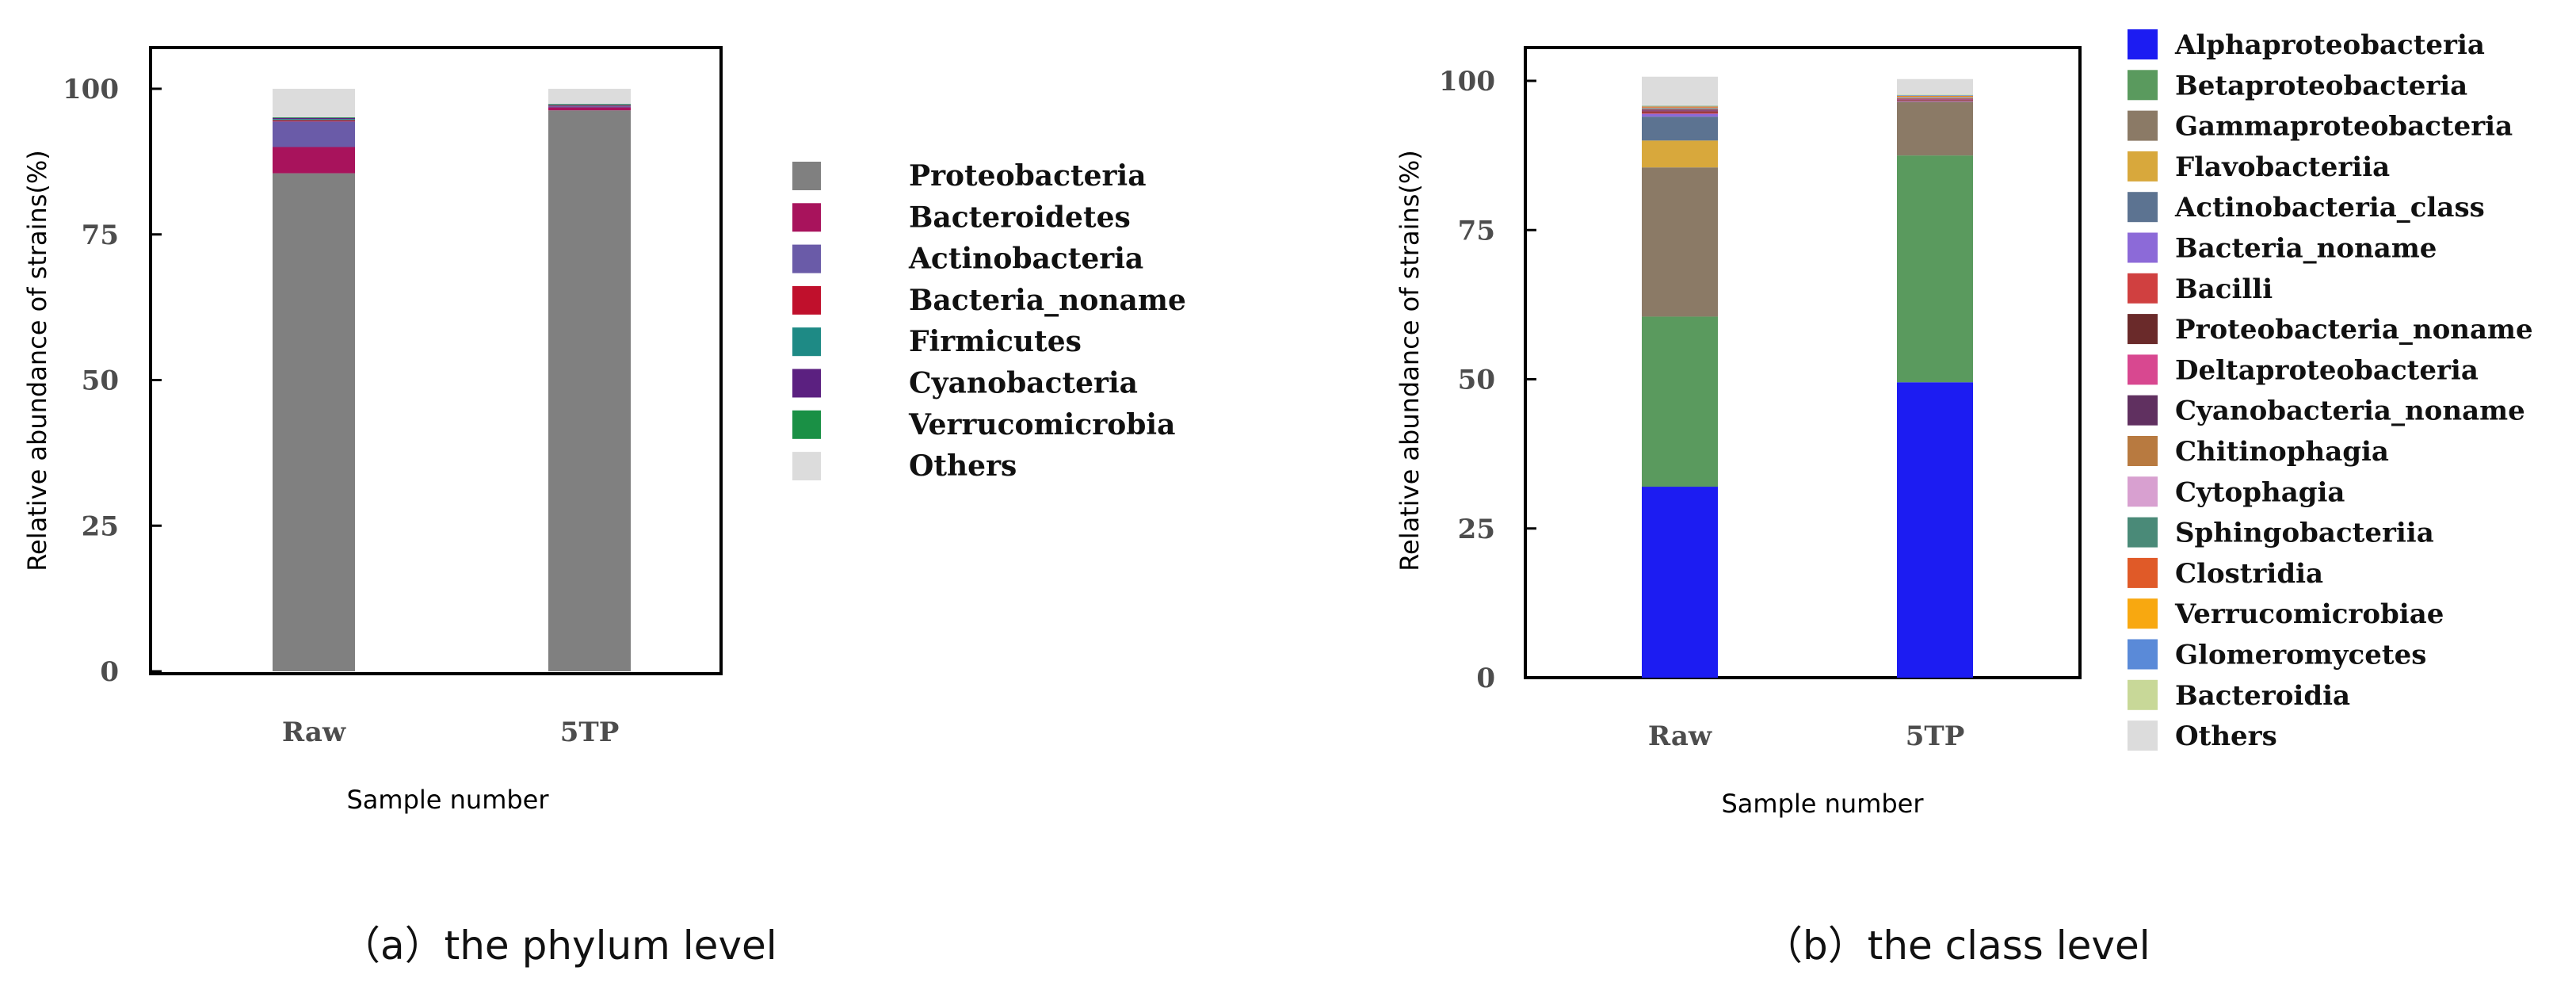 This screenshot has width=2576, height=986. Describe the element at coordinates (559, 946) in the screenshot. I see `caption-a: （a）the phylum level` at that location.